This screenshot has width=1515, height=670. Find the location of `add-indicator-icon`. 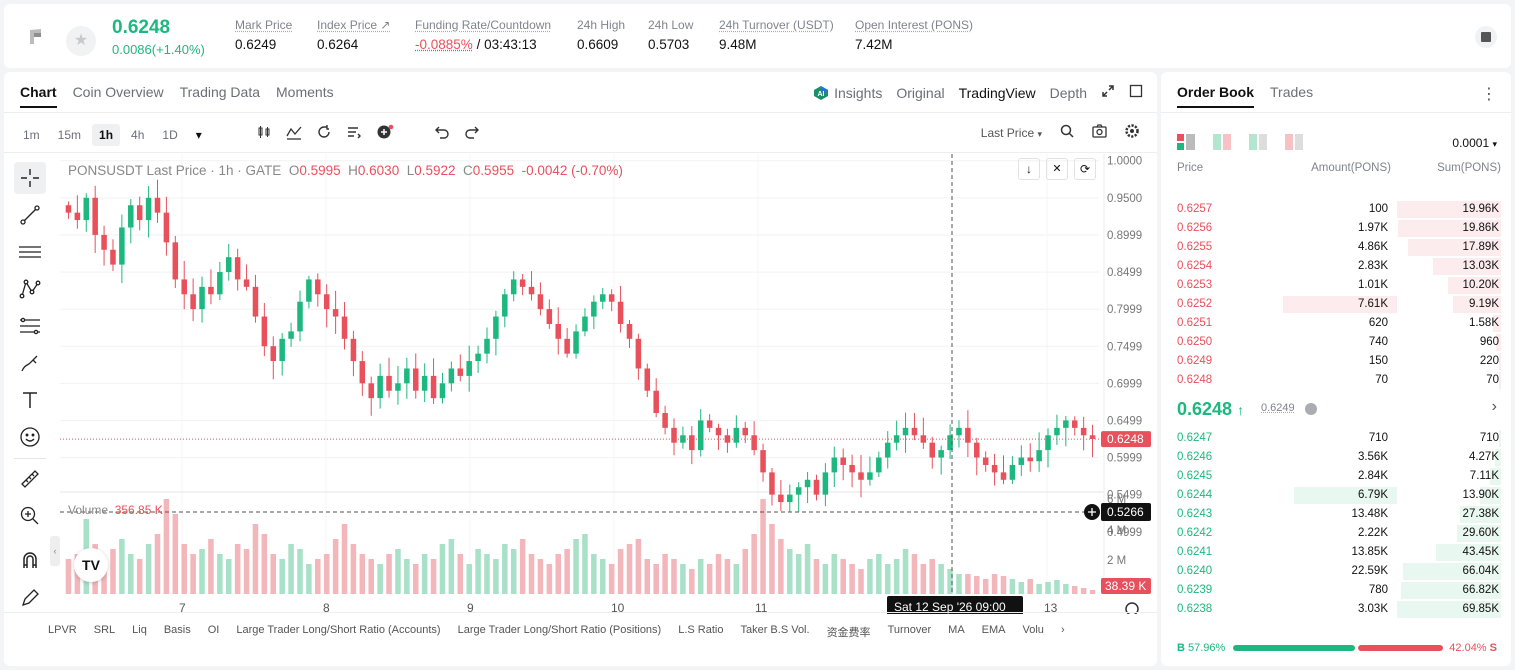

add-indicator-icon is located at coordinates (386, 133).